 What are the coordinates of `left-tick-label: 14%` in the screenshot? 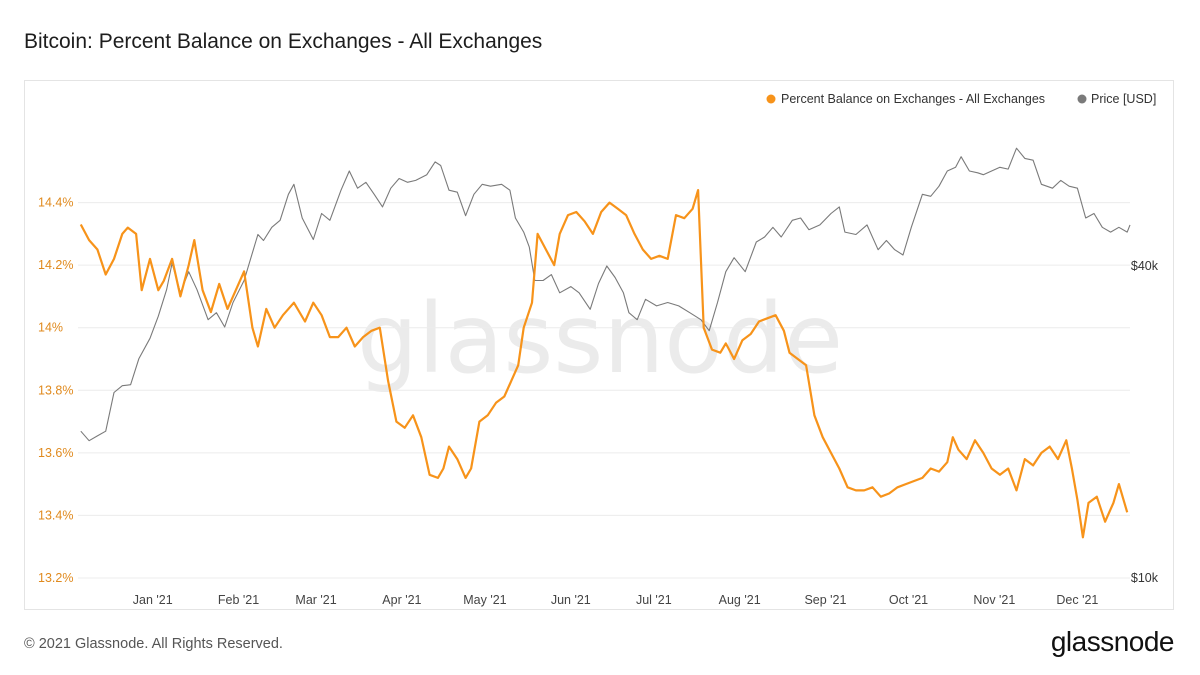 It's located at (50, 328).